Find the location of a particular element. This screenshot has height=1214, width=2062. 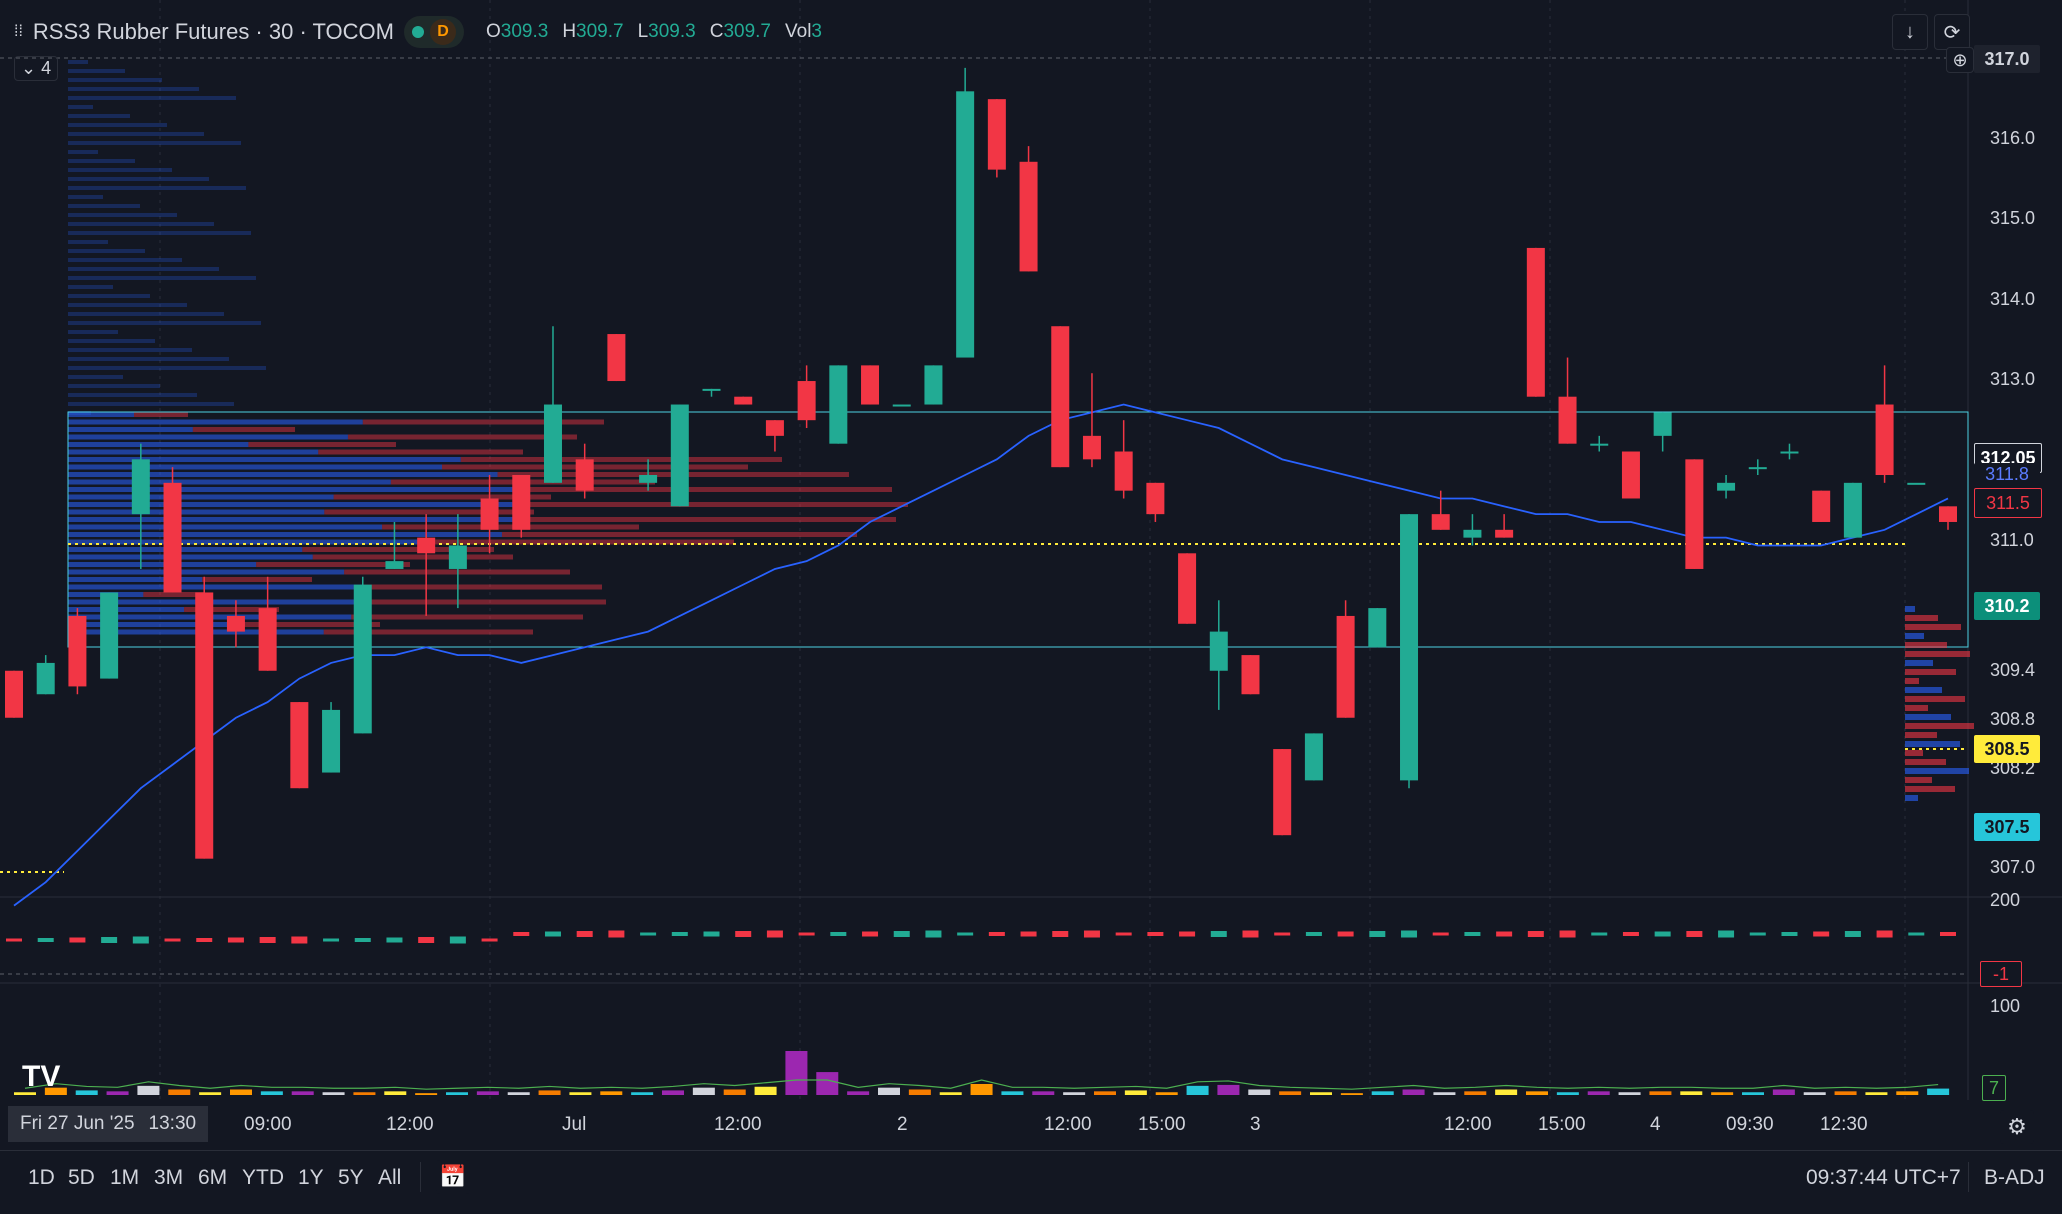

range-5d: 5D is located at coordinates (81, 1177).